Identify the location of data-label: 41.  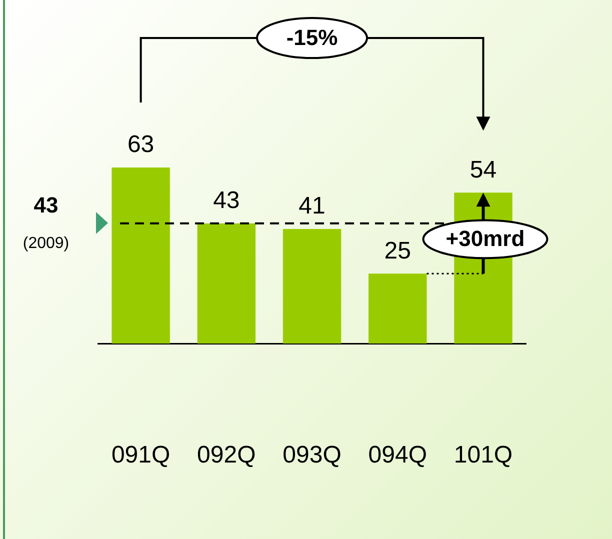
(312, 206).